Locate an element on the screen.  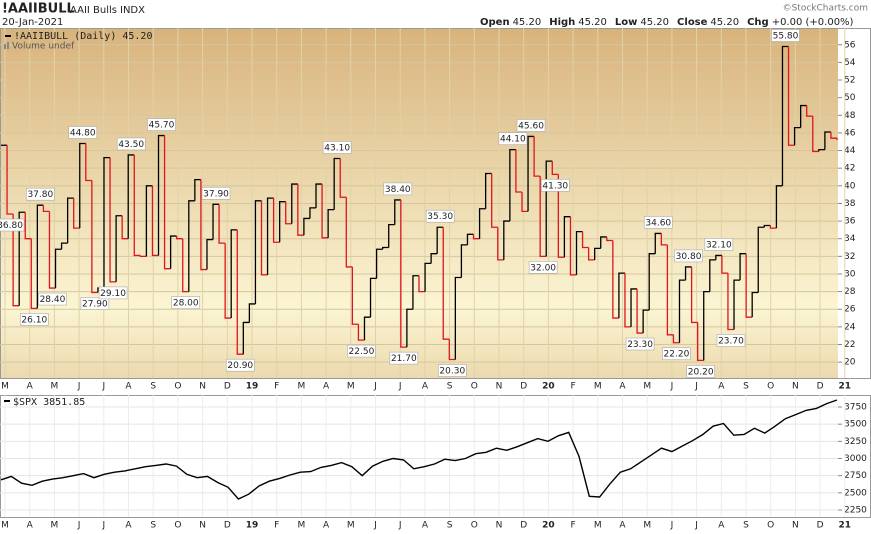
legend: $SPX 3851.85 is located at coordinates (49, 402).